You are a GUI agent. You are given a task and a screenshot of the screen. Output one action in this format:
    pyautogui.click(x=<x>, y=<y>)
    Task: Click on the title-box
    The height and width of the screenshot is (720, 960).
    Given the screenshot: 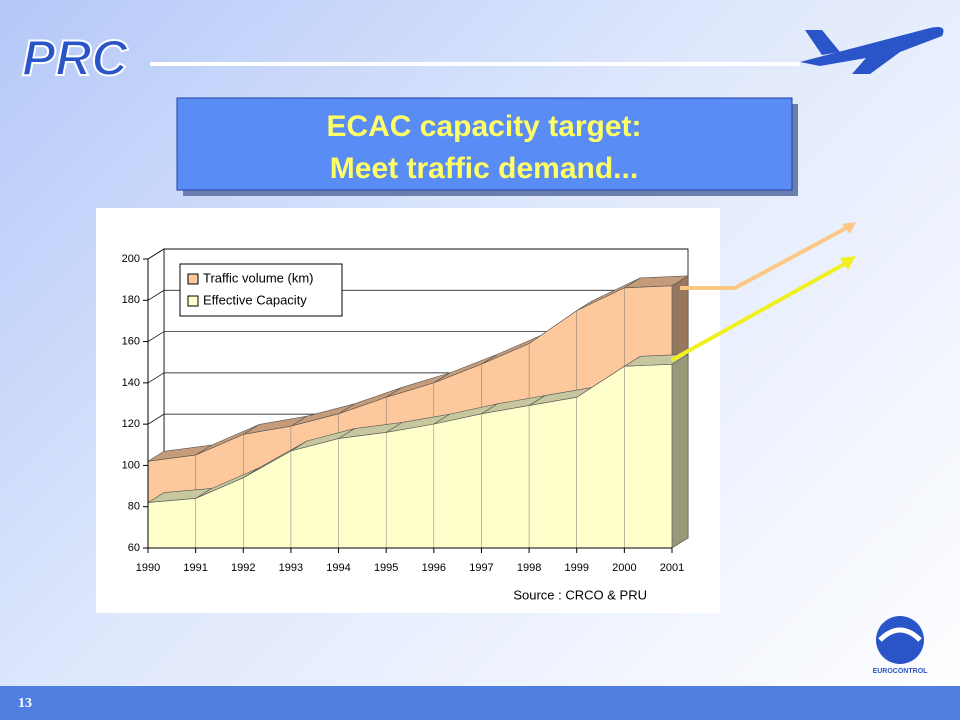 What is the action you would take?
    pyautogui.click(x=484, y=144)
    